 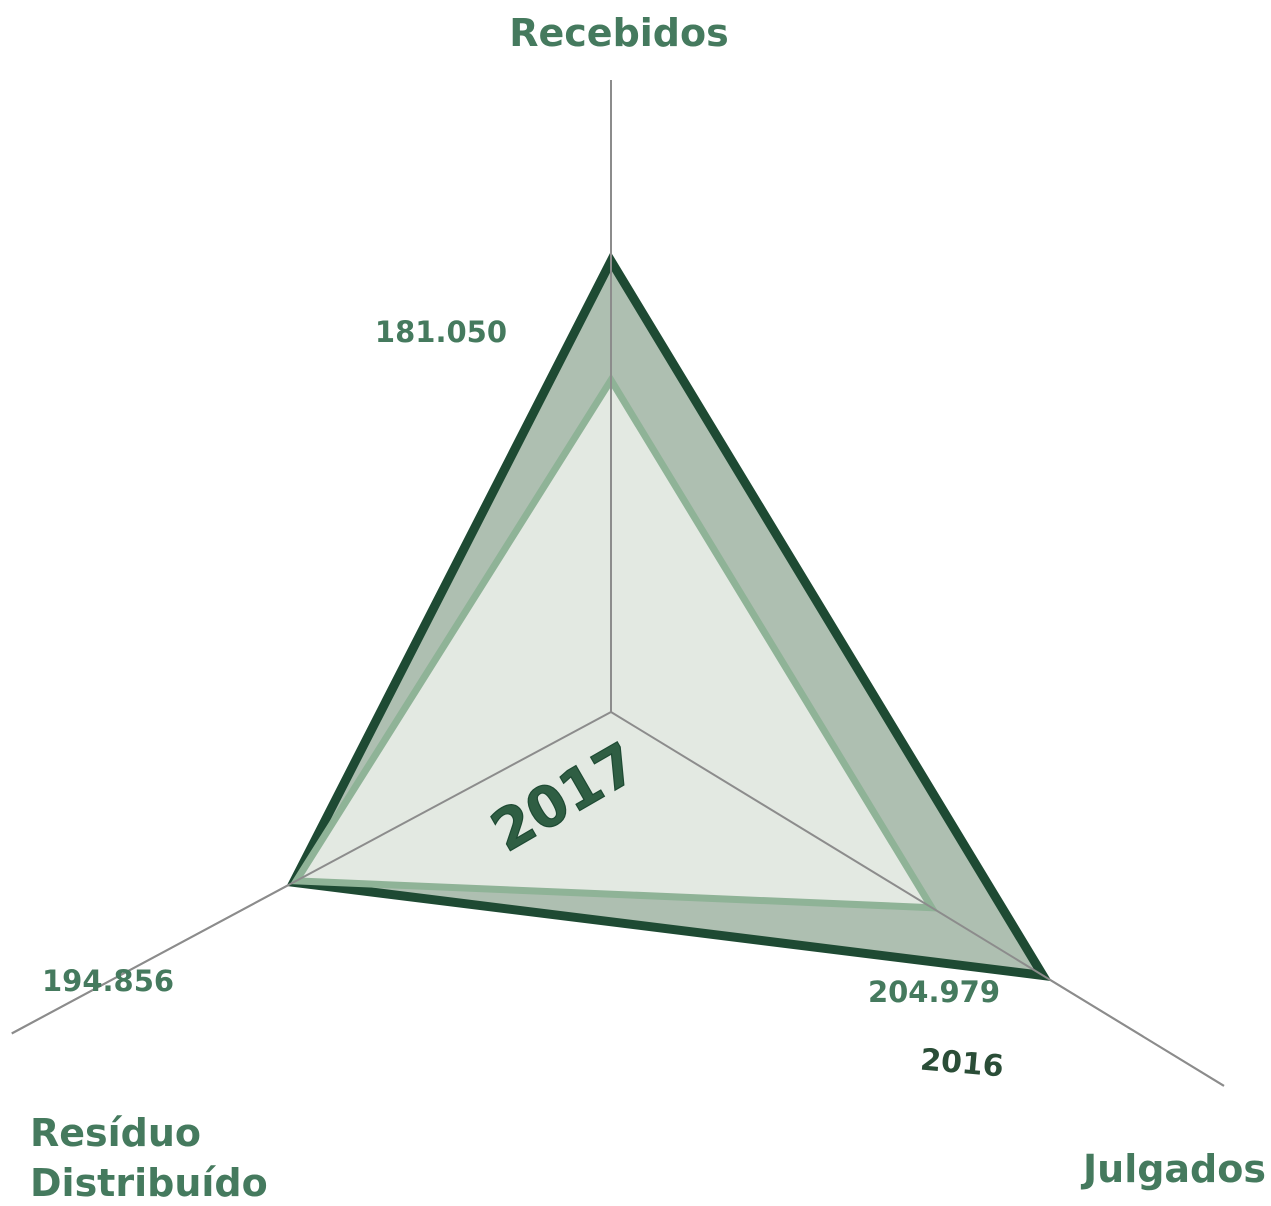 I want to click on data-label-residuo: 194.856, so click(x=108, y=981).